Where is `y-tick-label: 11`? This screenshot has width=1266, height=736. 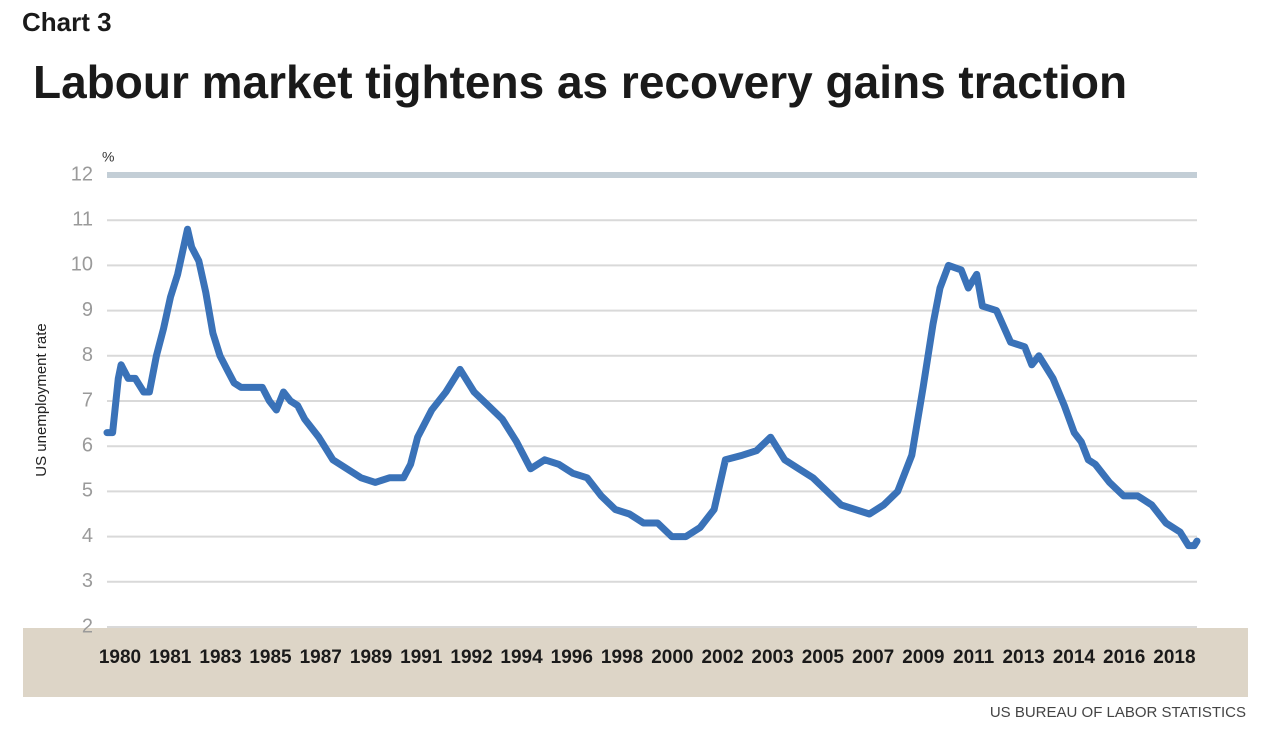
y-tick-label: 11 is located at coordinates (82, 219).